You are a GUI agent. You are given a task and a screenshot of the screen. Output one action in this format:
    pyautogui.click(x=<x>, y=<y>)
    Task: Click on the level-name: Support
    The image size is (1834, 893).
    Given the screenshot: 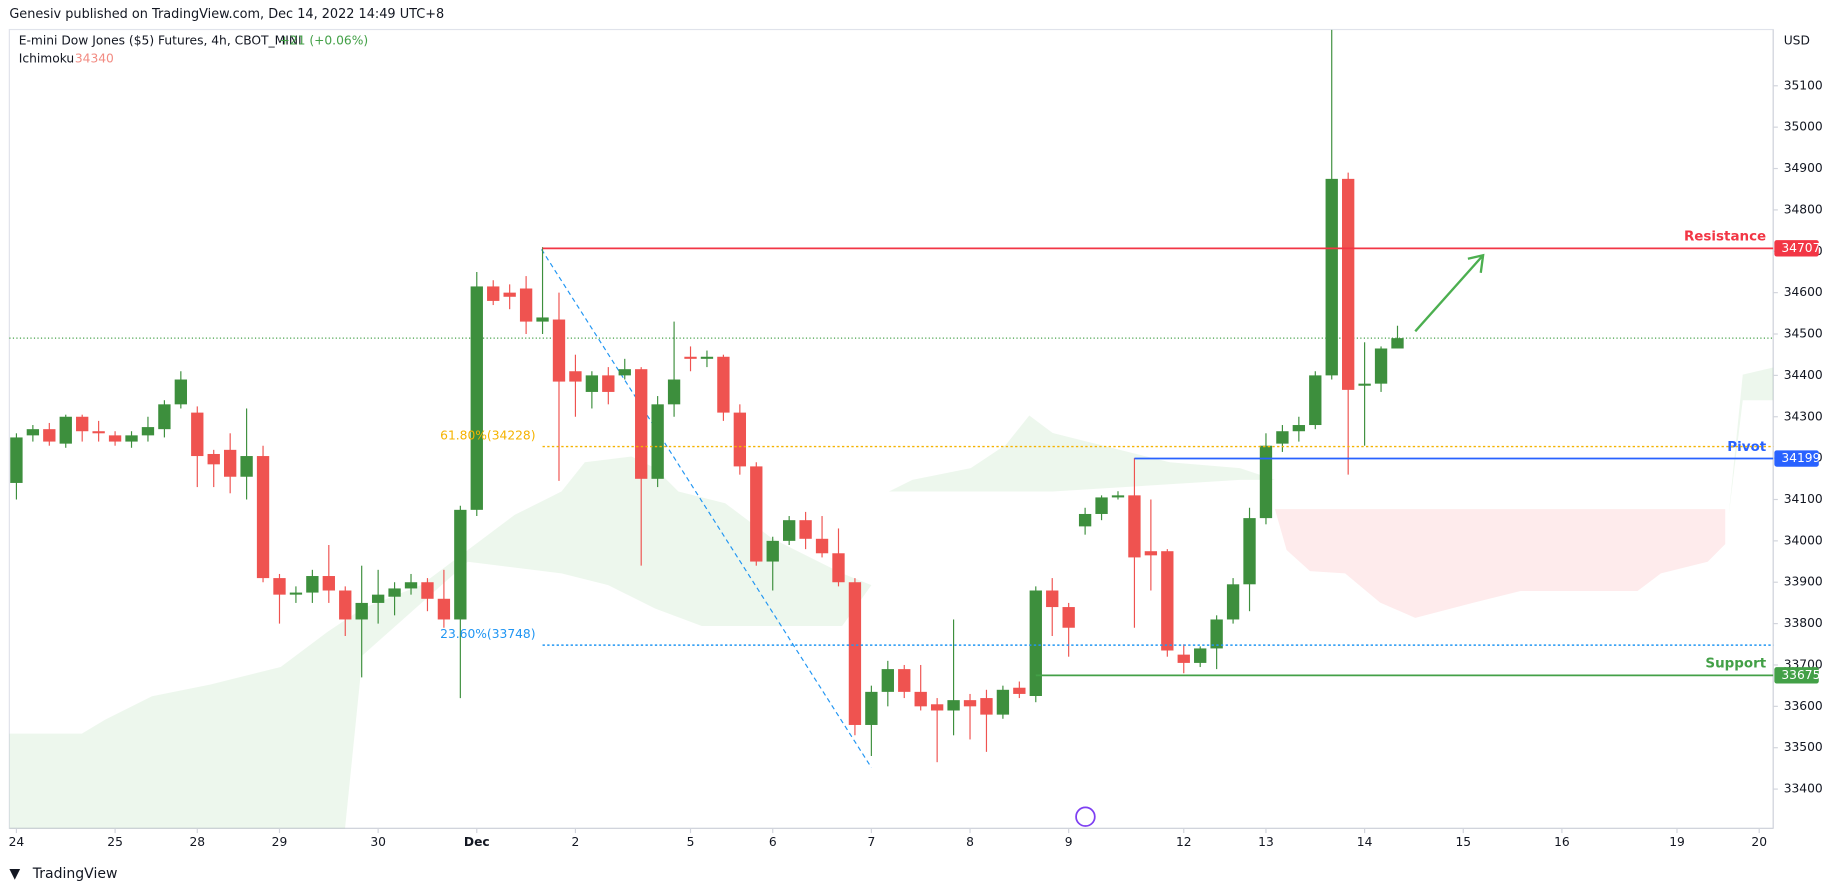 What is the action you would take?
    pyautogui.click(x=1735, y=664)
    